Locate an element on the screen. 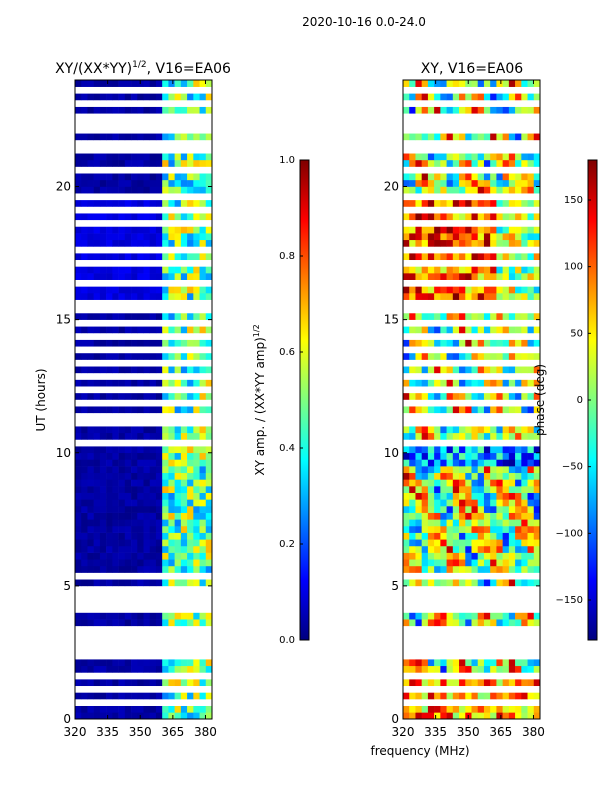  amp-heatmap-flagged-row is located at coordinates (143, 117).